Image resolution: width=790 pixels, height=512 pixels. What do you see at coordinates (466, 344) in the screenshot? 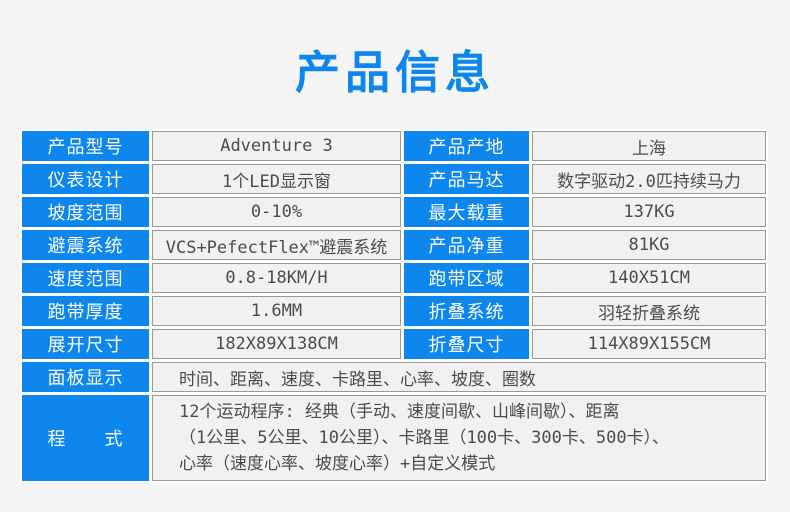
I see `spec-label-folded-size: 折叠尺寸` at bounding box center [466, 344].